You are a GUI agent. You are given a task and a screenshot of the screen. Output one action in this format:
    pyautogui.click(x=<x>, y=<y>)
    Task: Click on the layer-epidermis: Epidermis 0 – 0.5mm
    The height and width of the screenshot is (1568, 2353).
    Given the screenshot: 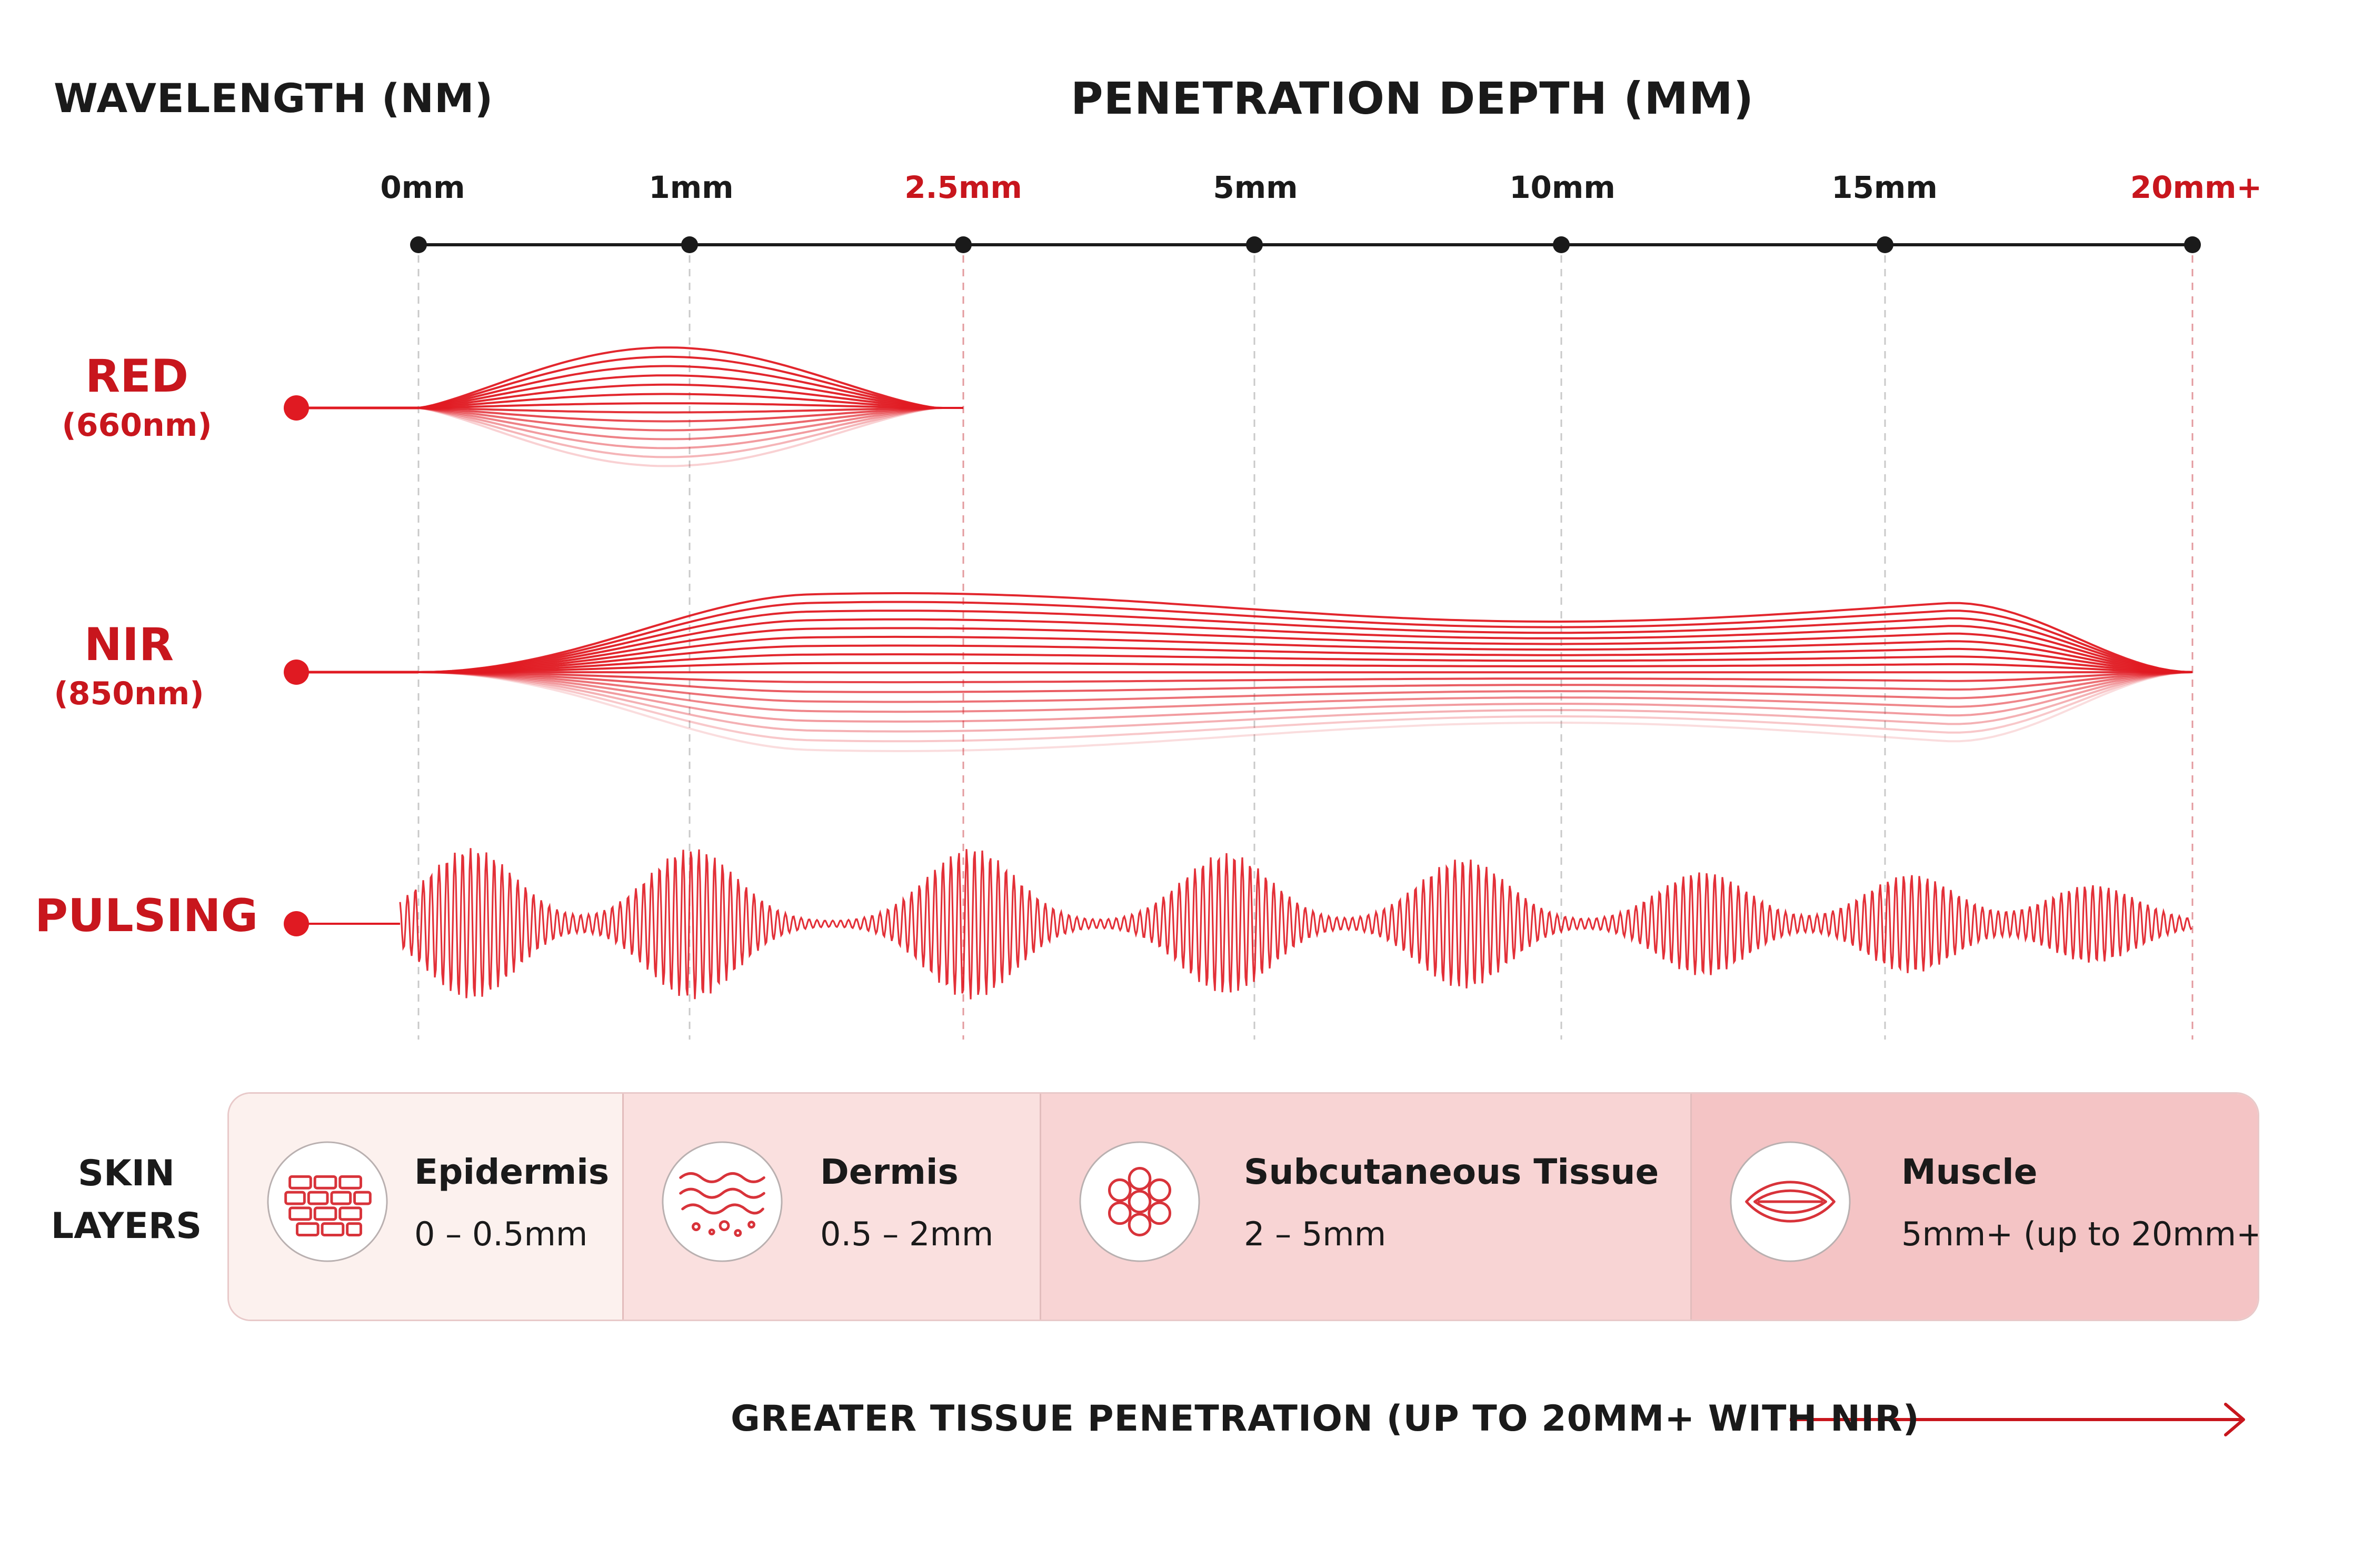 What is the action you would take?
    pyautogui.click(x=426, y=1207)
    